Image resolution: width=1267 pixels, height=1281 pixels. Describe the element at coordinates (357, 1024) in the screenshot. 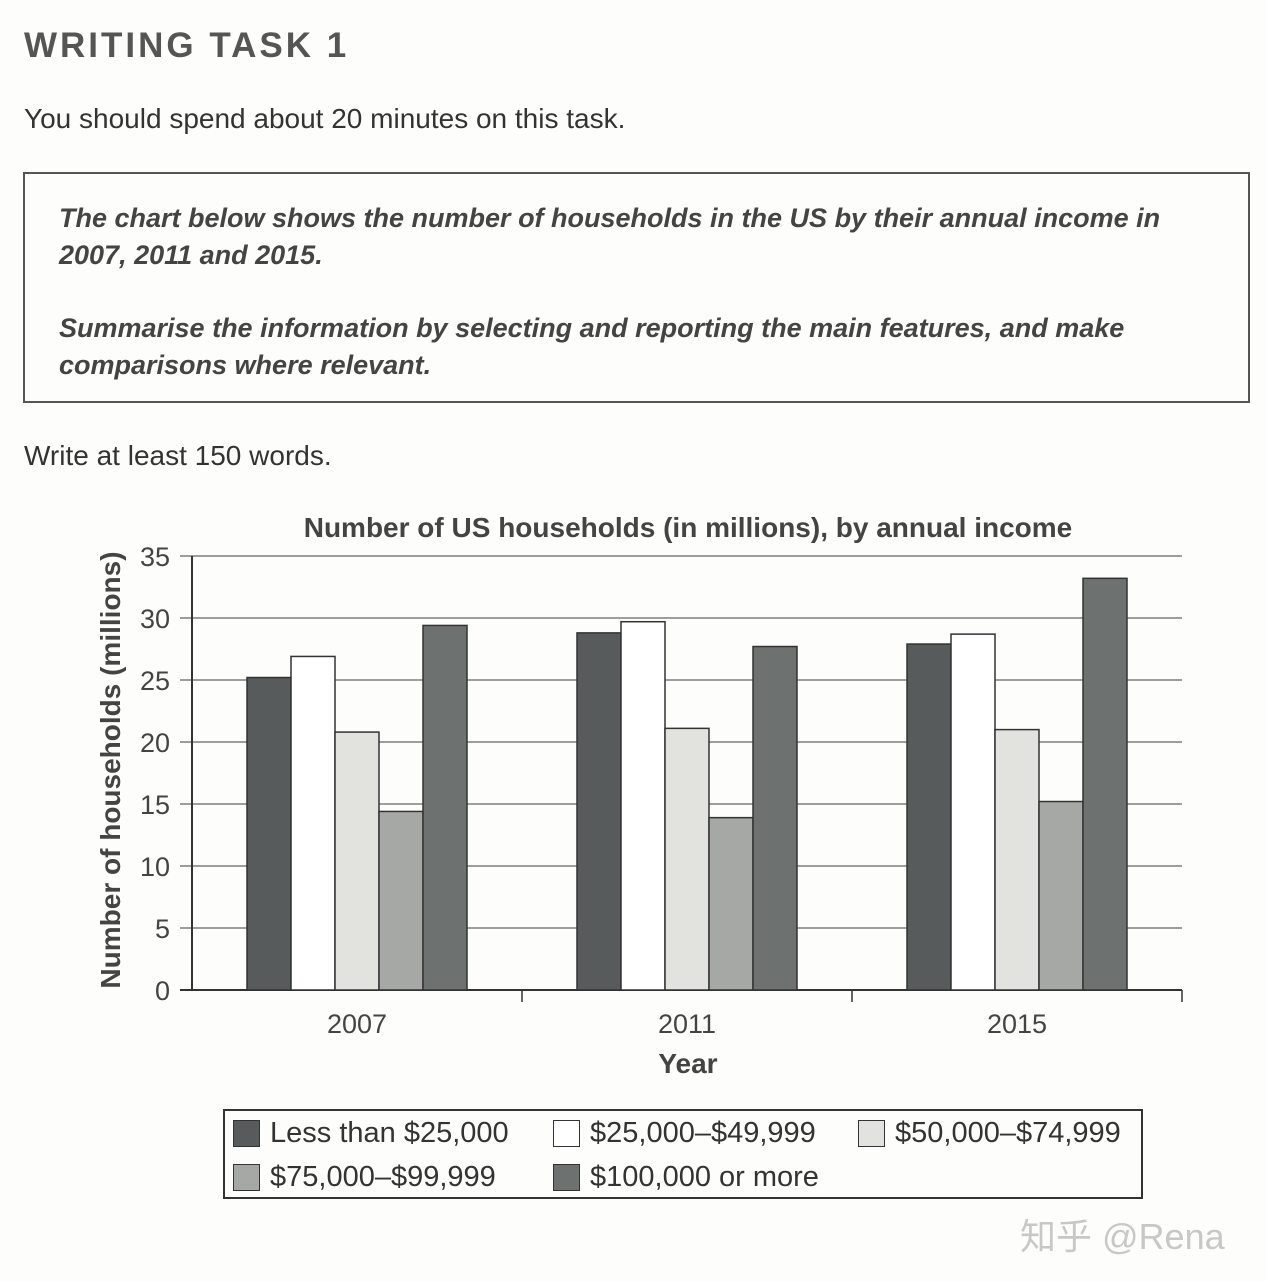

I see `x-tick-label: 2007` at that location.